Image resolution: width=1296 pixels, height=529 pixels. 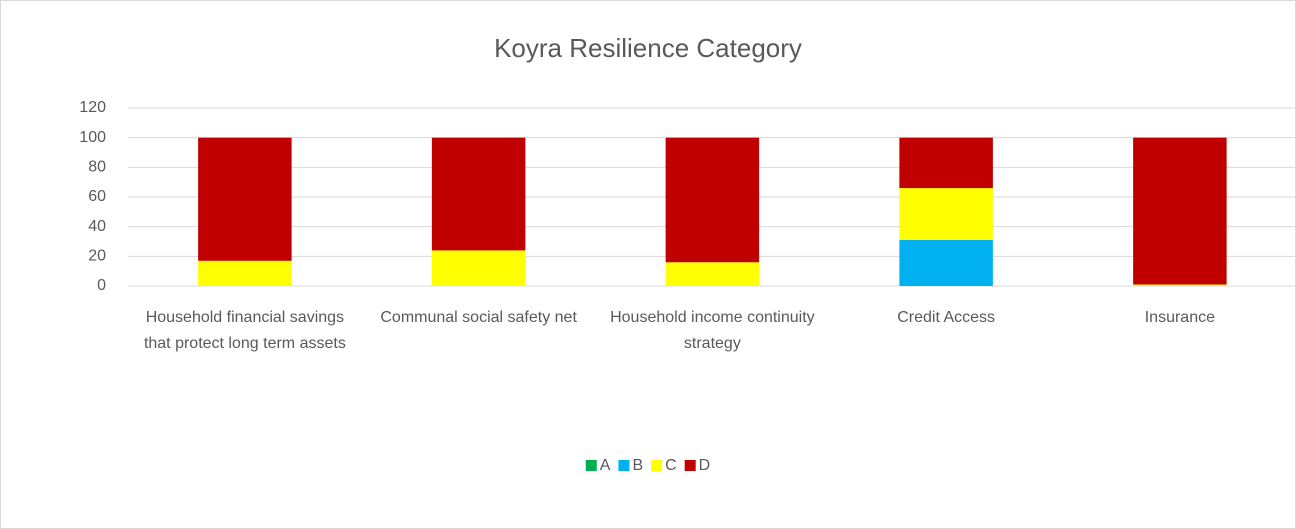 I want to click on x-tick-label: Insurance, so click(x=1180, y=317).